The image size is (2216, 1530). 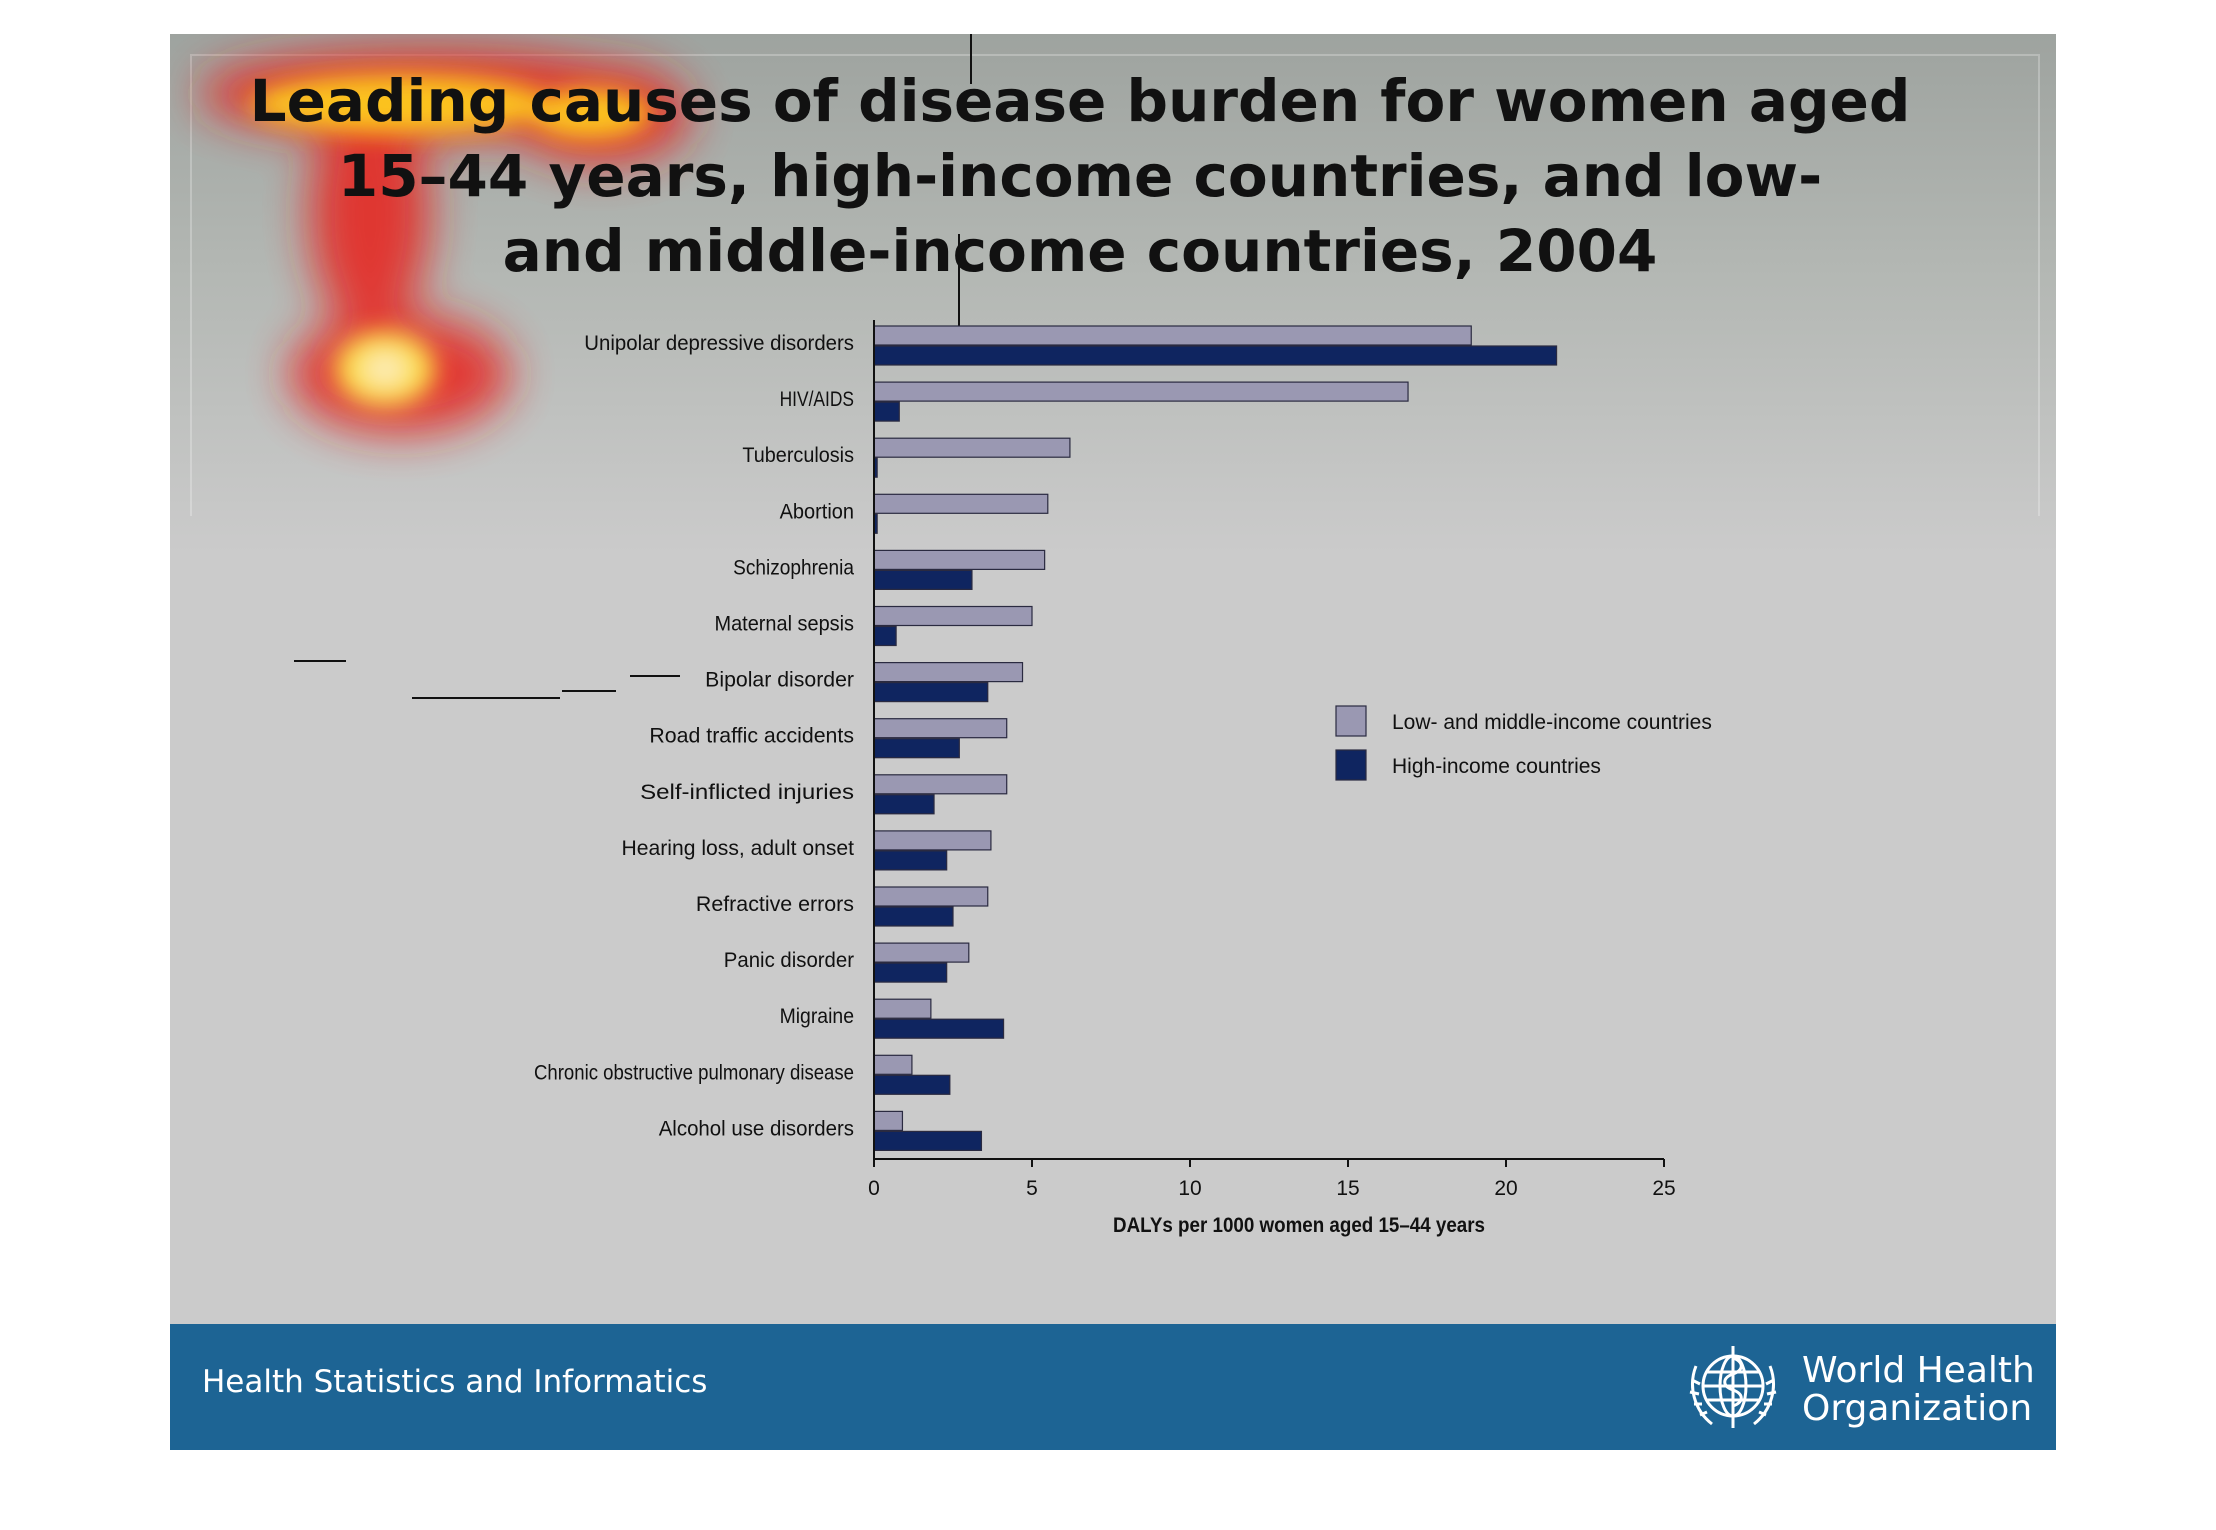 I want to click on who-name-line: World Health, so click(x=1918, y=1370).